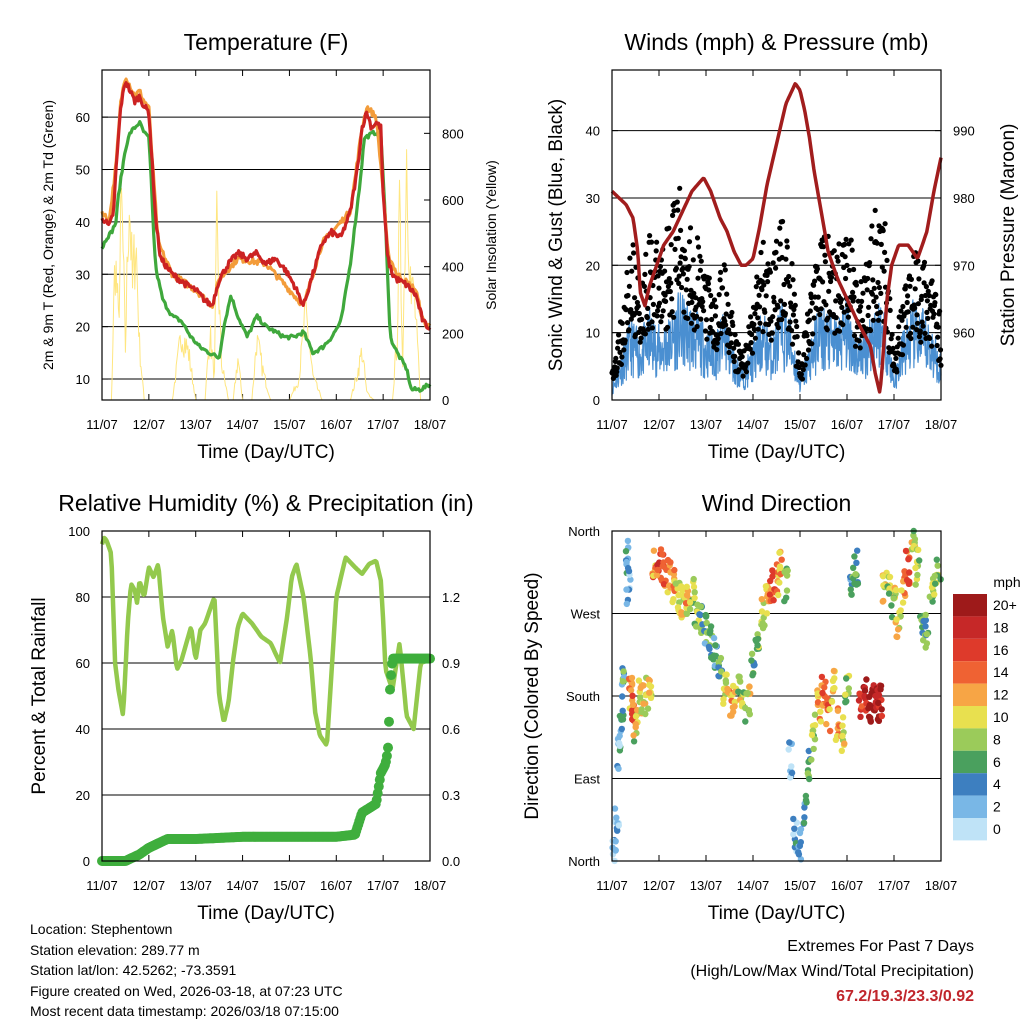 The image size is (1024, 1024). What do you see at coordinates (195, 885) in the screenshot?
I see `rh-xtick-label: 13/07` at bounding box center [195, 885].